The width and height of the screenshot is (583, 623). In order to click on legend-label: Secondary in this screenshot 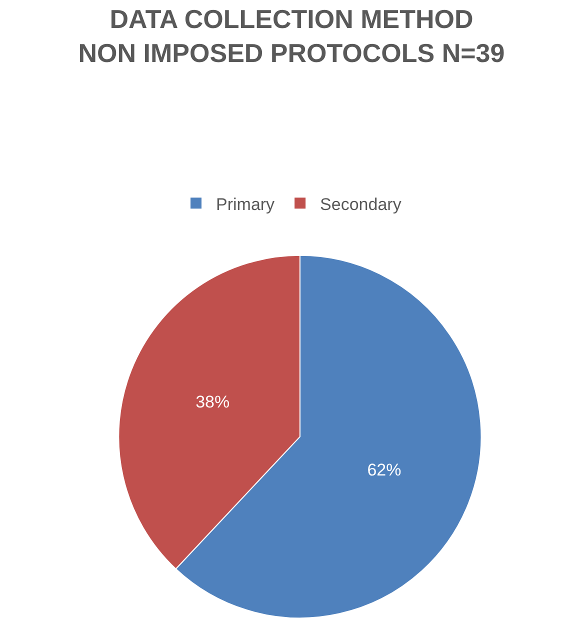, I will do `click(361, 204)`.